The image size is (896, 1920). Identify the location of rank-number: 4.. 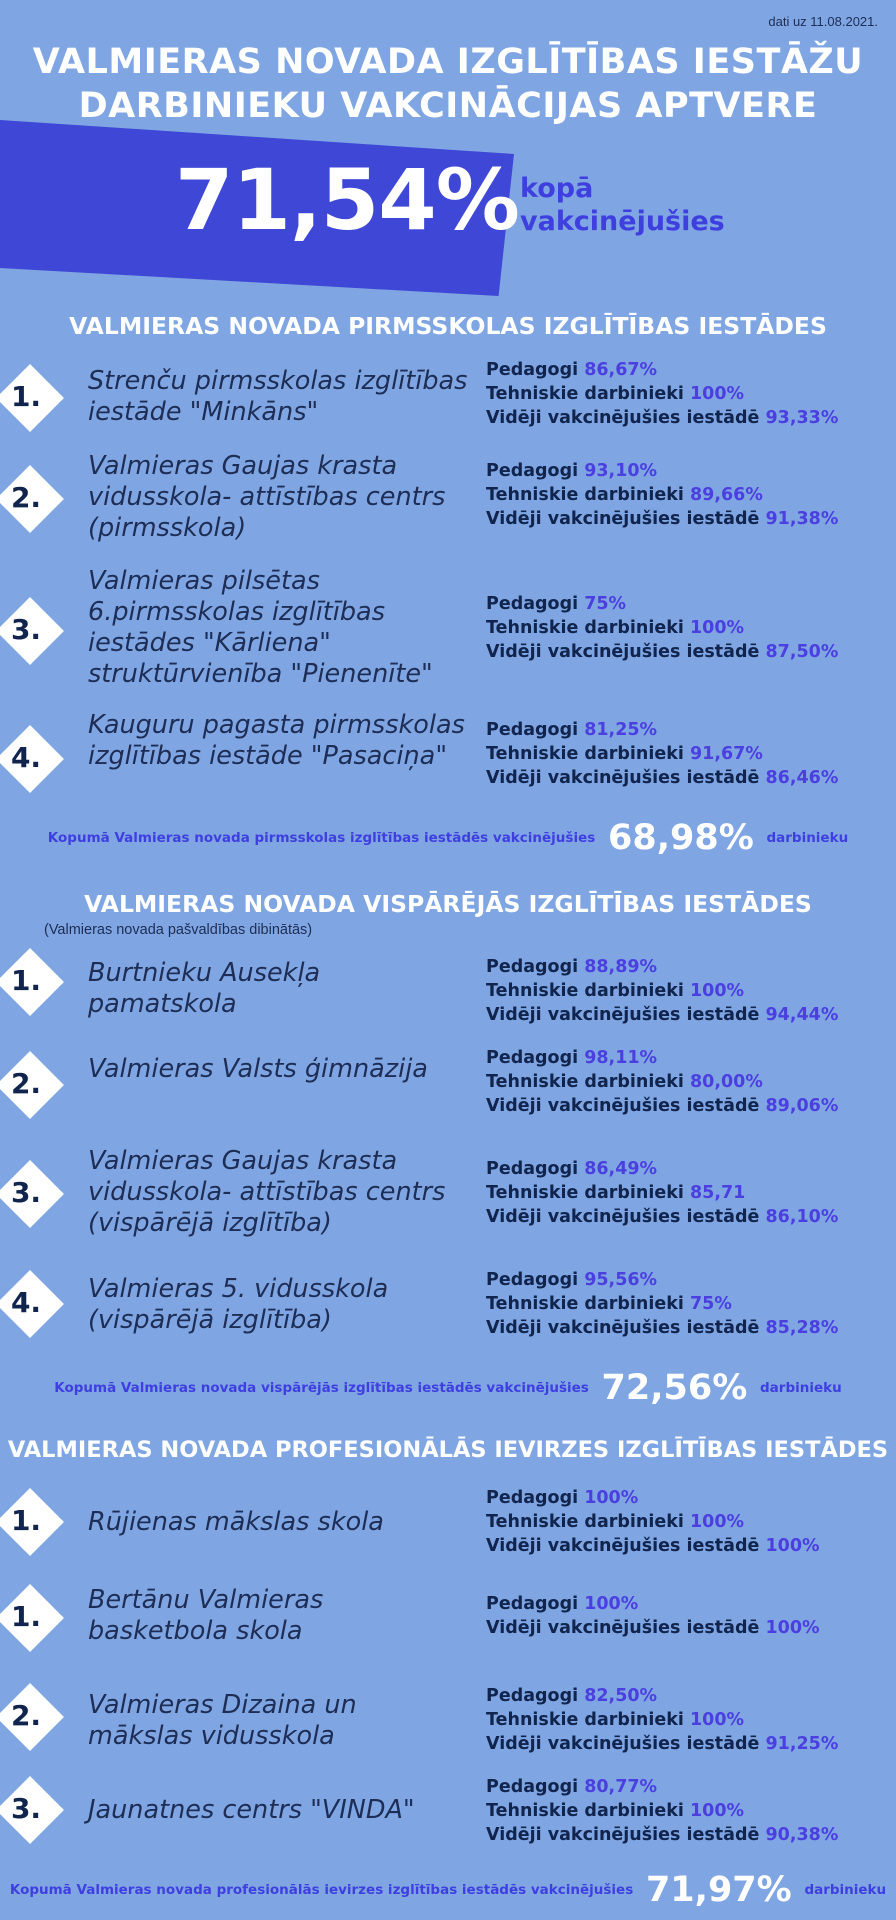
(26, 1302).